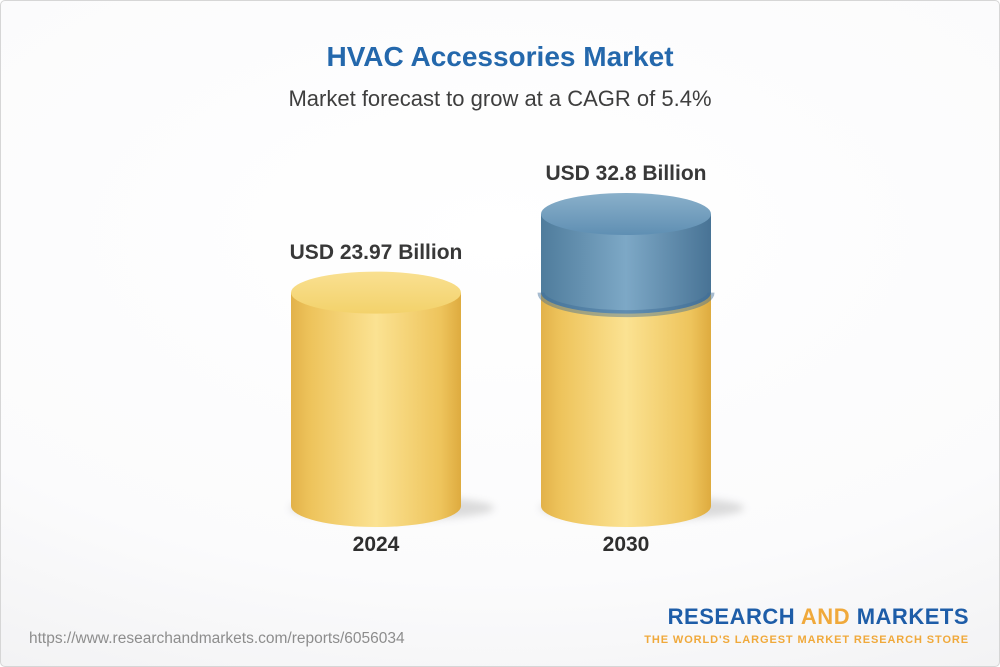  I want to click on value-label: USD 32.8 Billion, so click(626, 173).